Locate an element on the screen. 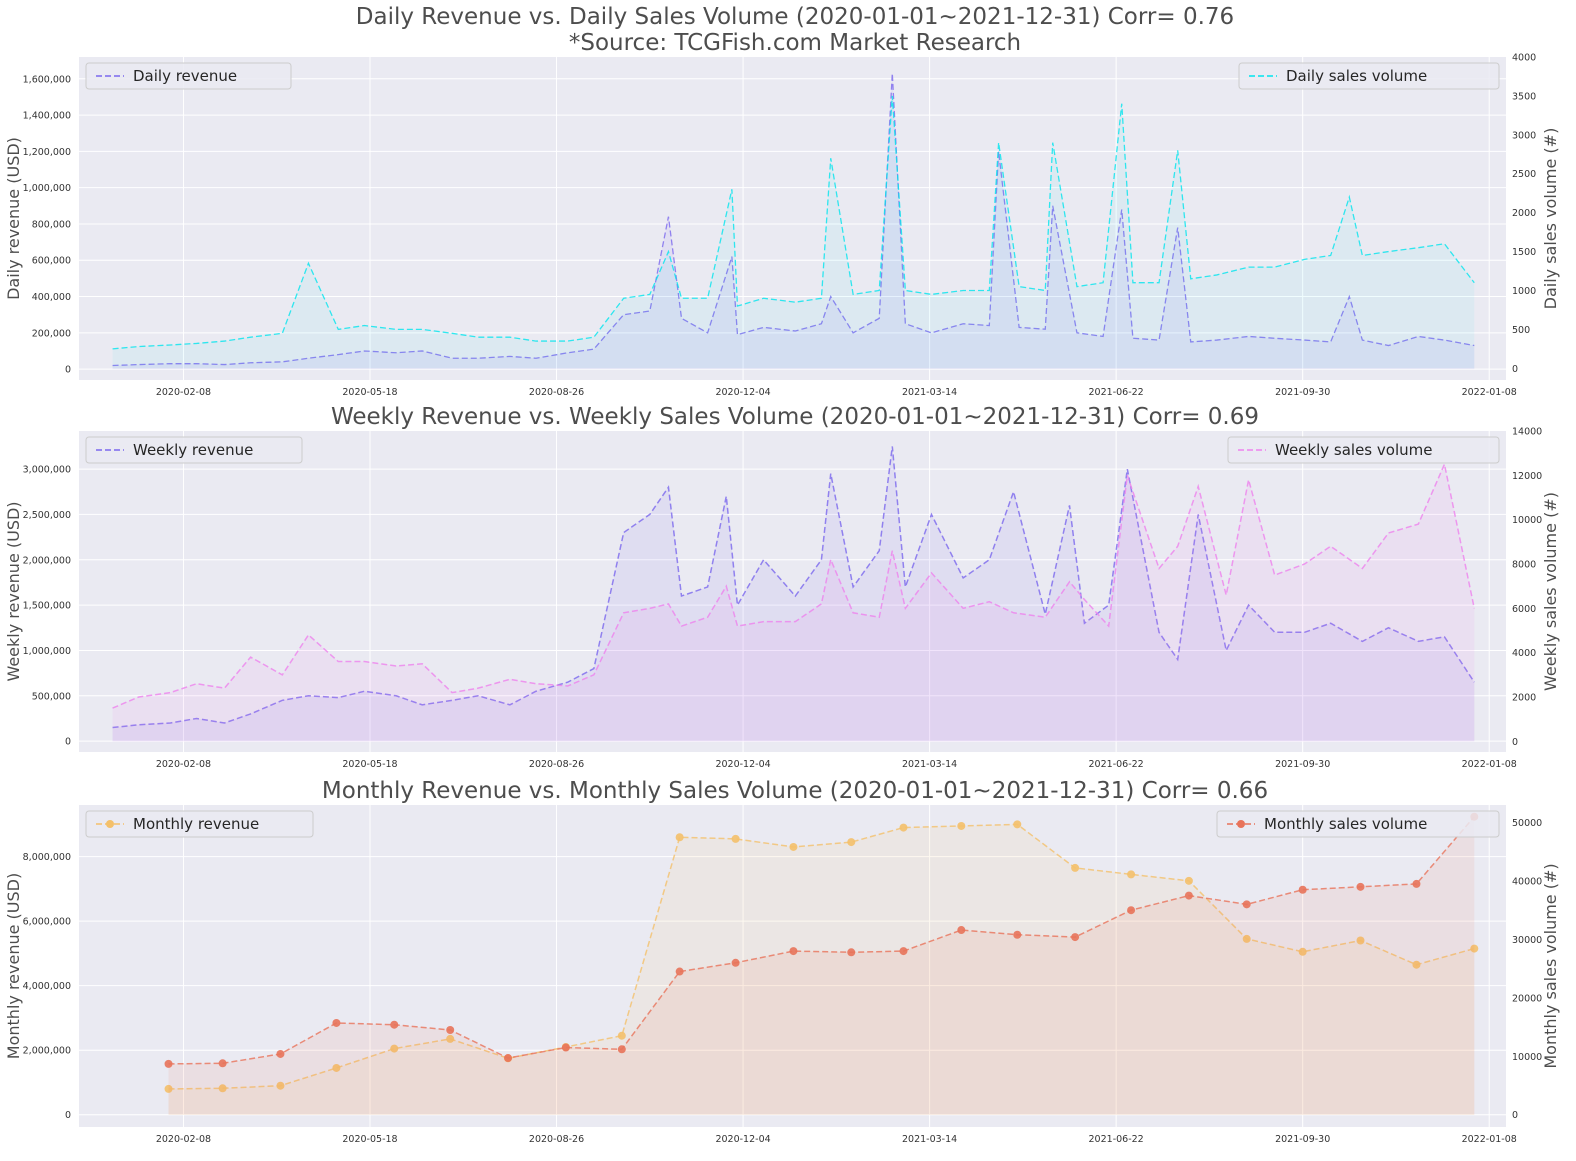 The width and height of the screenshot is (1576, 1161). y-tick-label: 6,000,000 is located at coordinates (47, 922).